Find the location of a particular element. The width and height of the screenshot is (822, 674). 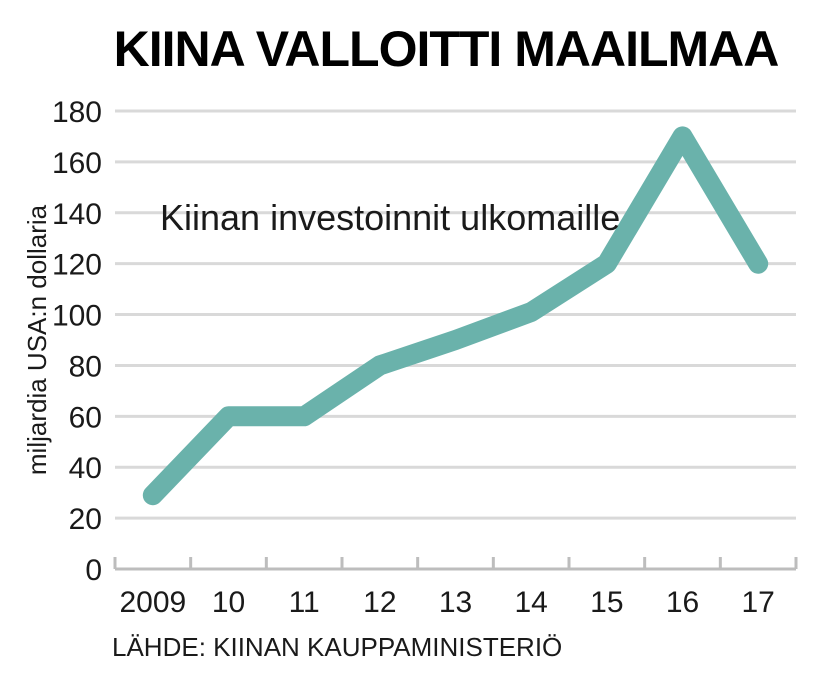

x-tick-label: 11 is located at coordinates (304, 602).